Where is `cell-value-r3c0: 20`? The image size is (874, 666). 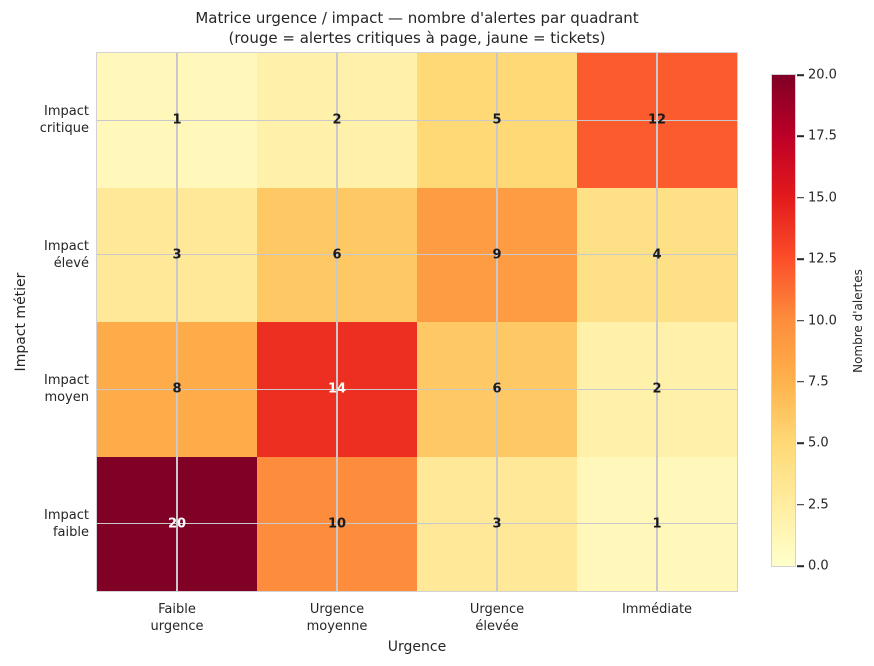
cell-value-r3c0: 20 is located at coordinates (177, 524).